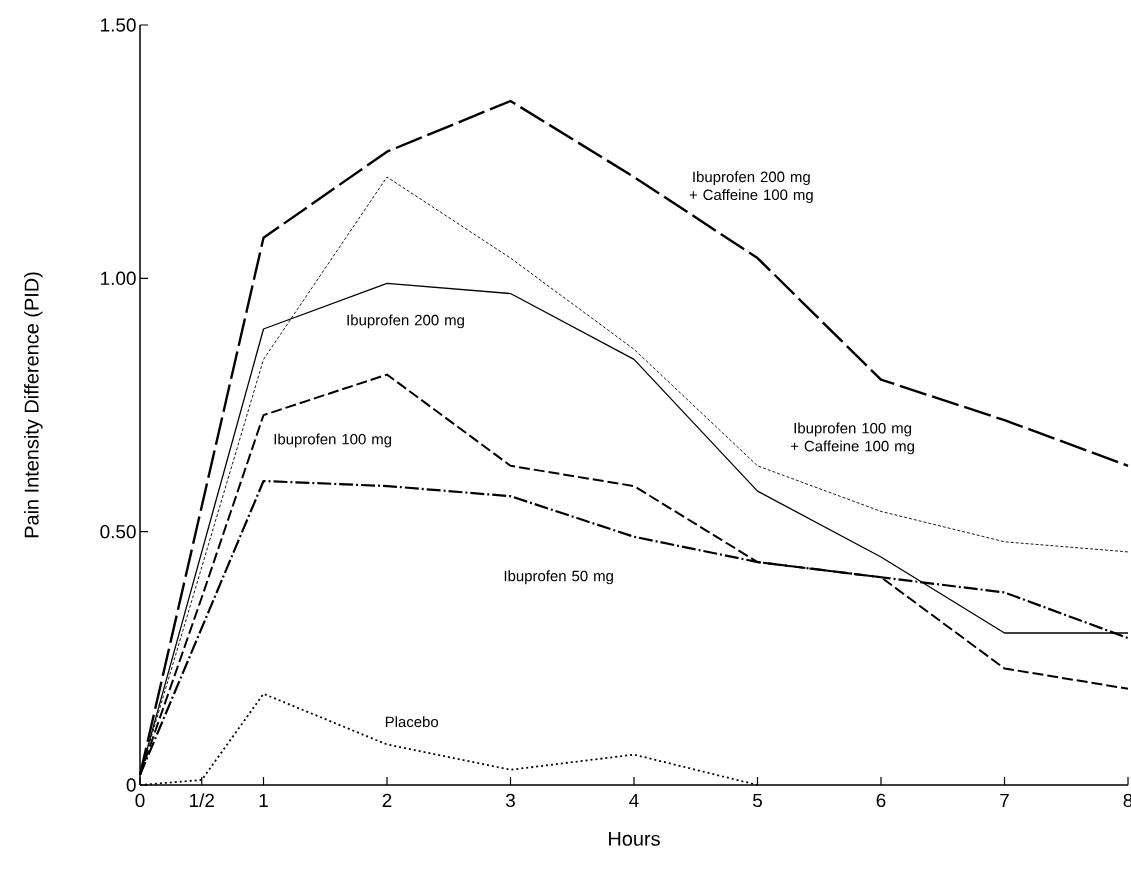  What do you see at coordinates (510, 800) in the screenshot?
I see `x-tick-label: 3` at bounding box center [510, 800].